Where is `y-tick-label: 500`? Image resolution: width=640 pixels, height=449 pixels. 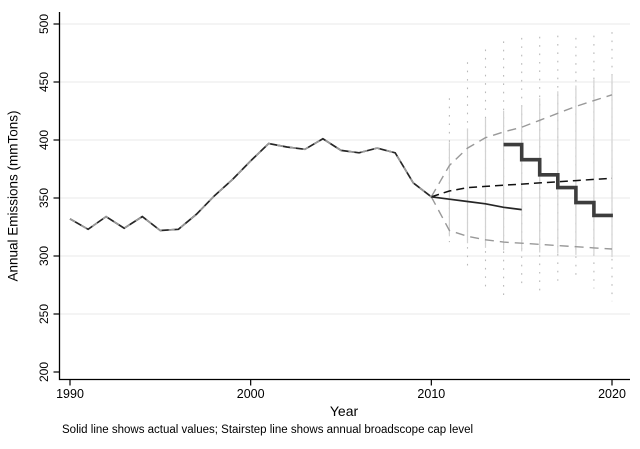
y-tick-label: 500 is located at coordinates (44, 24).